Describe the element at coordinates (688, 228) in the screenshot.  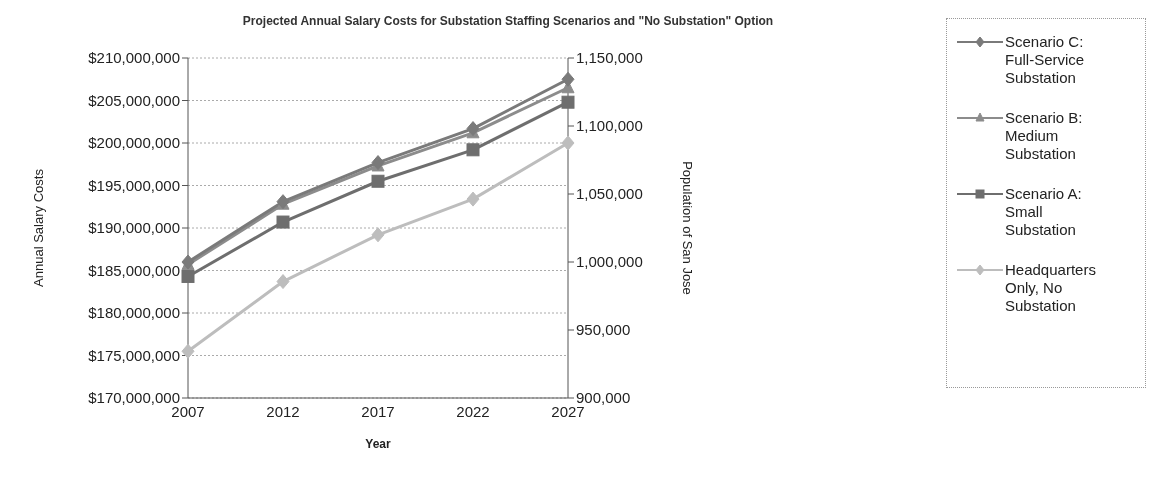
I see `y2-axis-title: Population of San Jose` at that location.